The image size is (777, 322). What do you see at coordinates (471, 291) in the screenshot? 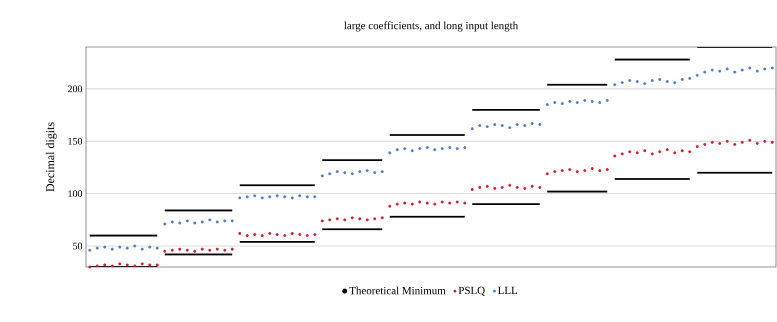
I see `legend-label: PSLQ` at bounding box center [471, 291].